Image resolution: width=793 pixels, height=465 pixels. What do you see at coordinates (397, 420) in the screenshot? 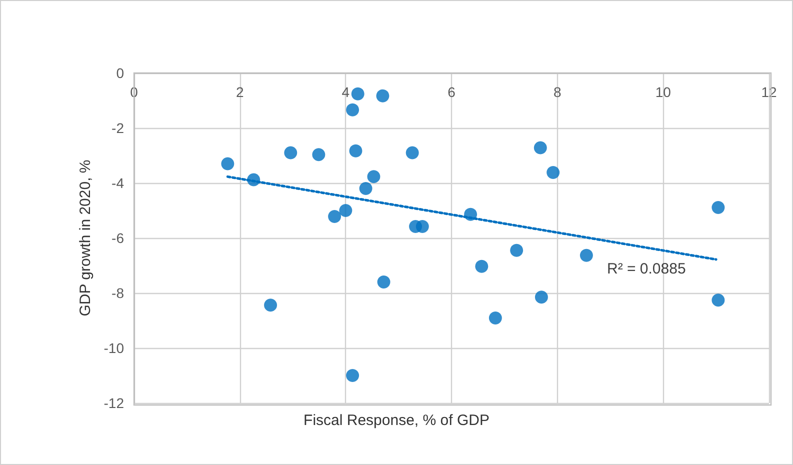
I see `x-axis-title: Fiscal Response, % of GDP` at bounding box center [397, 420].